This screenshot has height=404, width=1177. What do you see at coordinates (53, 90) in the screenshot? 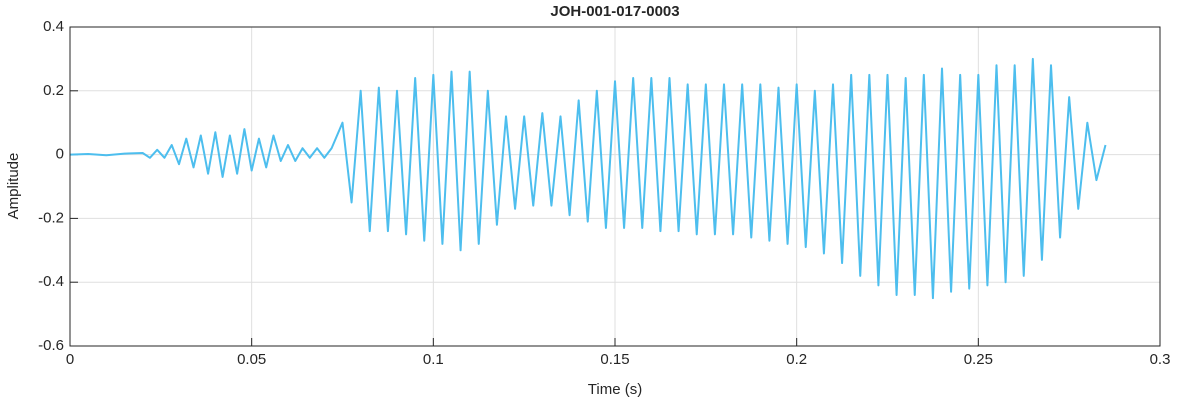
I see `y-tick-label: 0.2` at bounding box center [53, 90].